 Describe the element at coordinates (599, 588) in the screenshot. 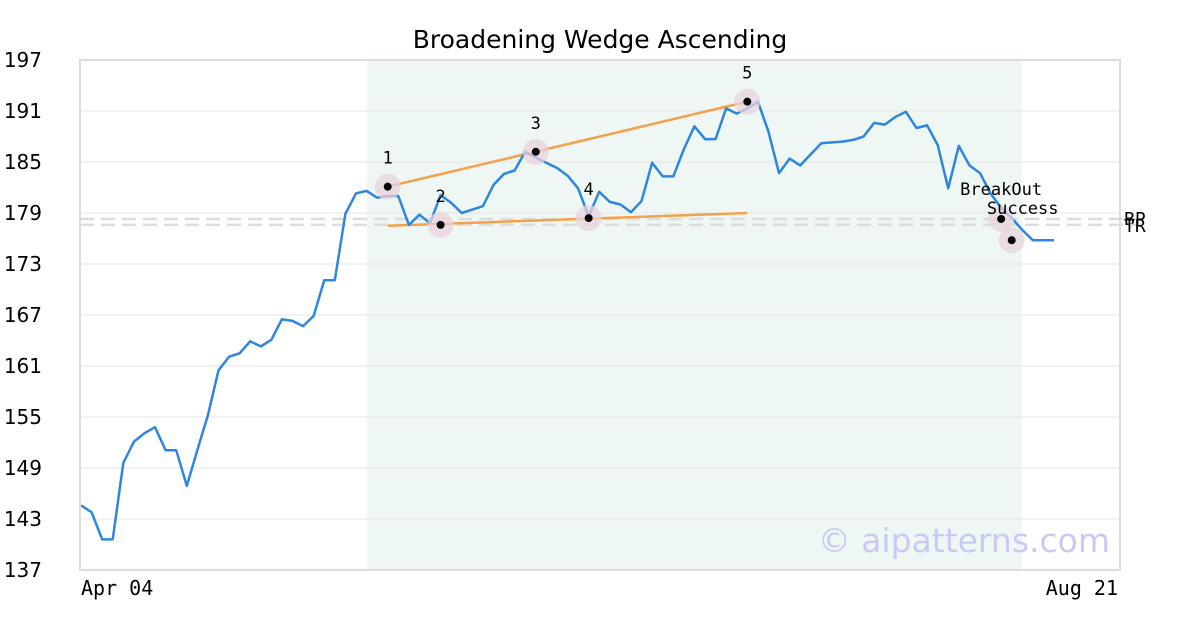

I see `x-axis: Apr 04 Aug 21` at that location.